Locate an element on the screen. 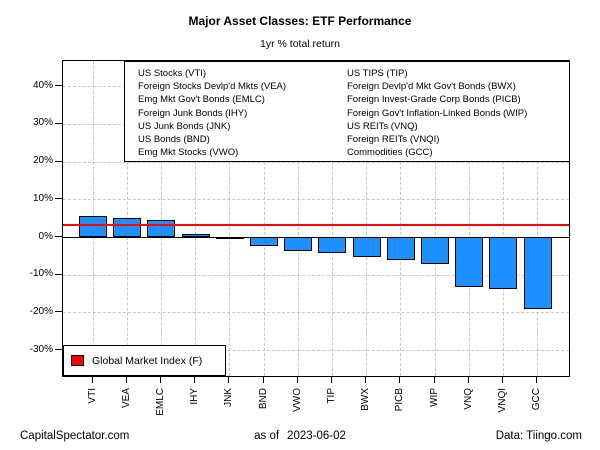  footer-asof-date: 2023-06-02 is located at coordinates (316, 436).